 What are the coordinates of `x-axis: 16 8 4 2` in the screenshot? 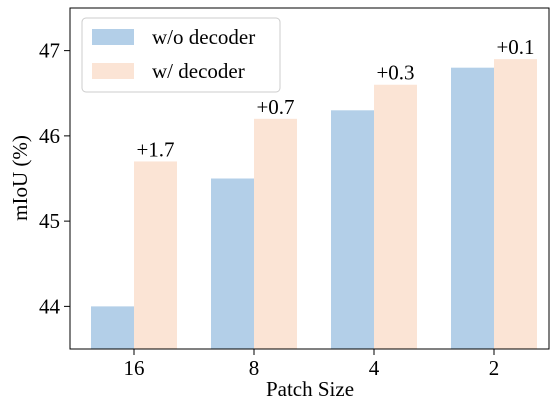 It's located at (312, 364).